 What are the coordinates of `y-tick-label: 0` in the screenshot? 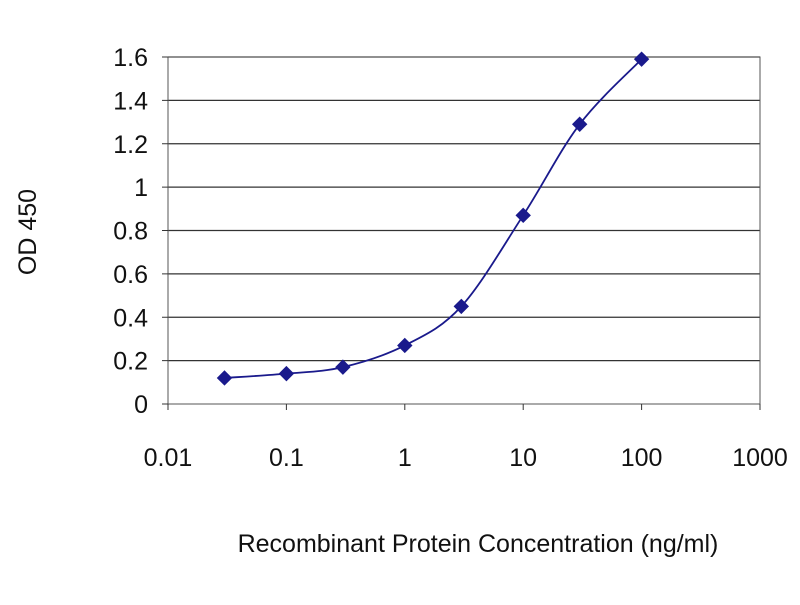 It's located at (141, 405).